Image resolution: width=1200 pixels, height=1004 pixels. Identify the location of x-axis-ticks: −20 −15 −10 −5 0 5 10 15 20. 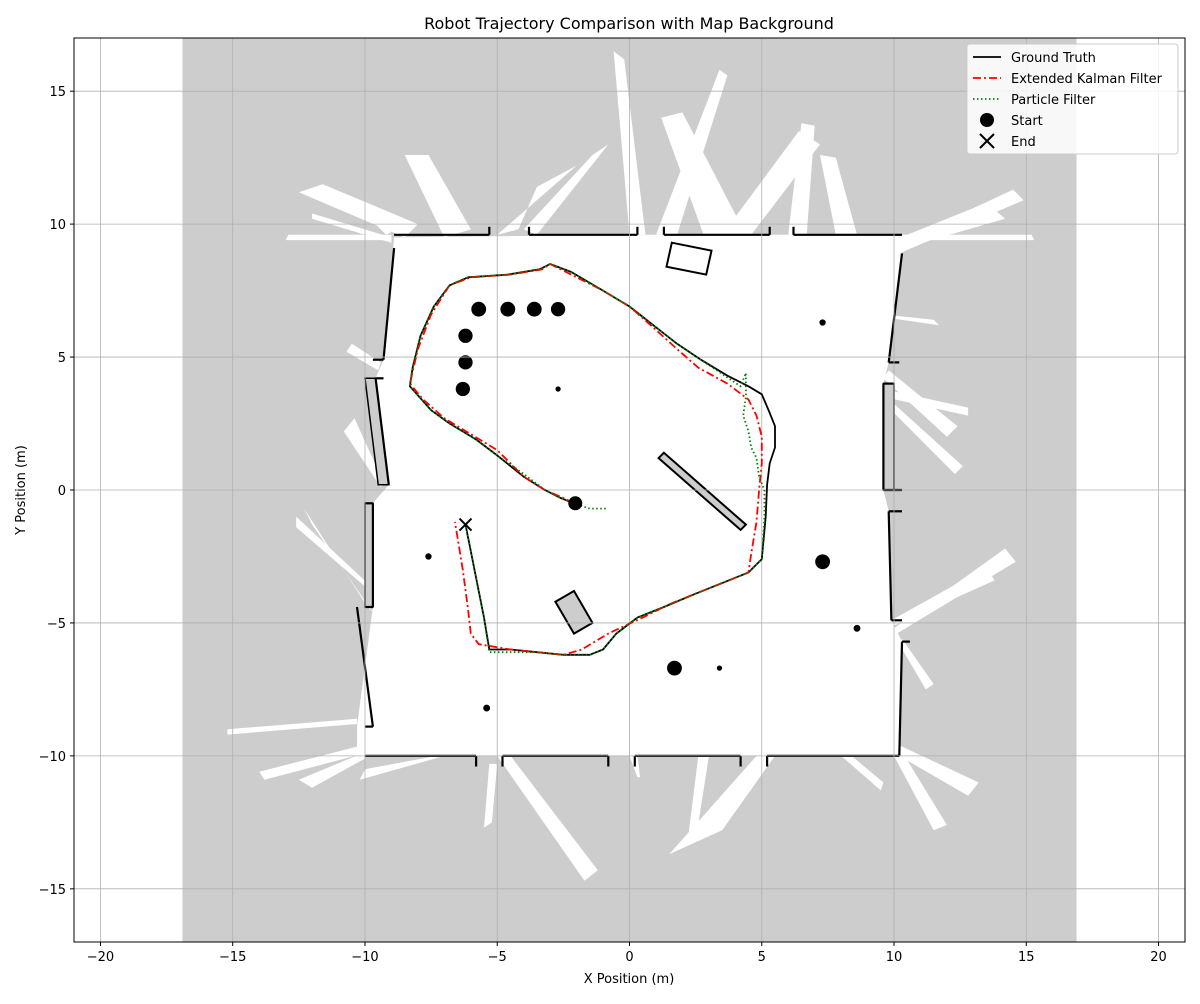
(627, 953).